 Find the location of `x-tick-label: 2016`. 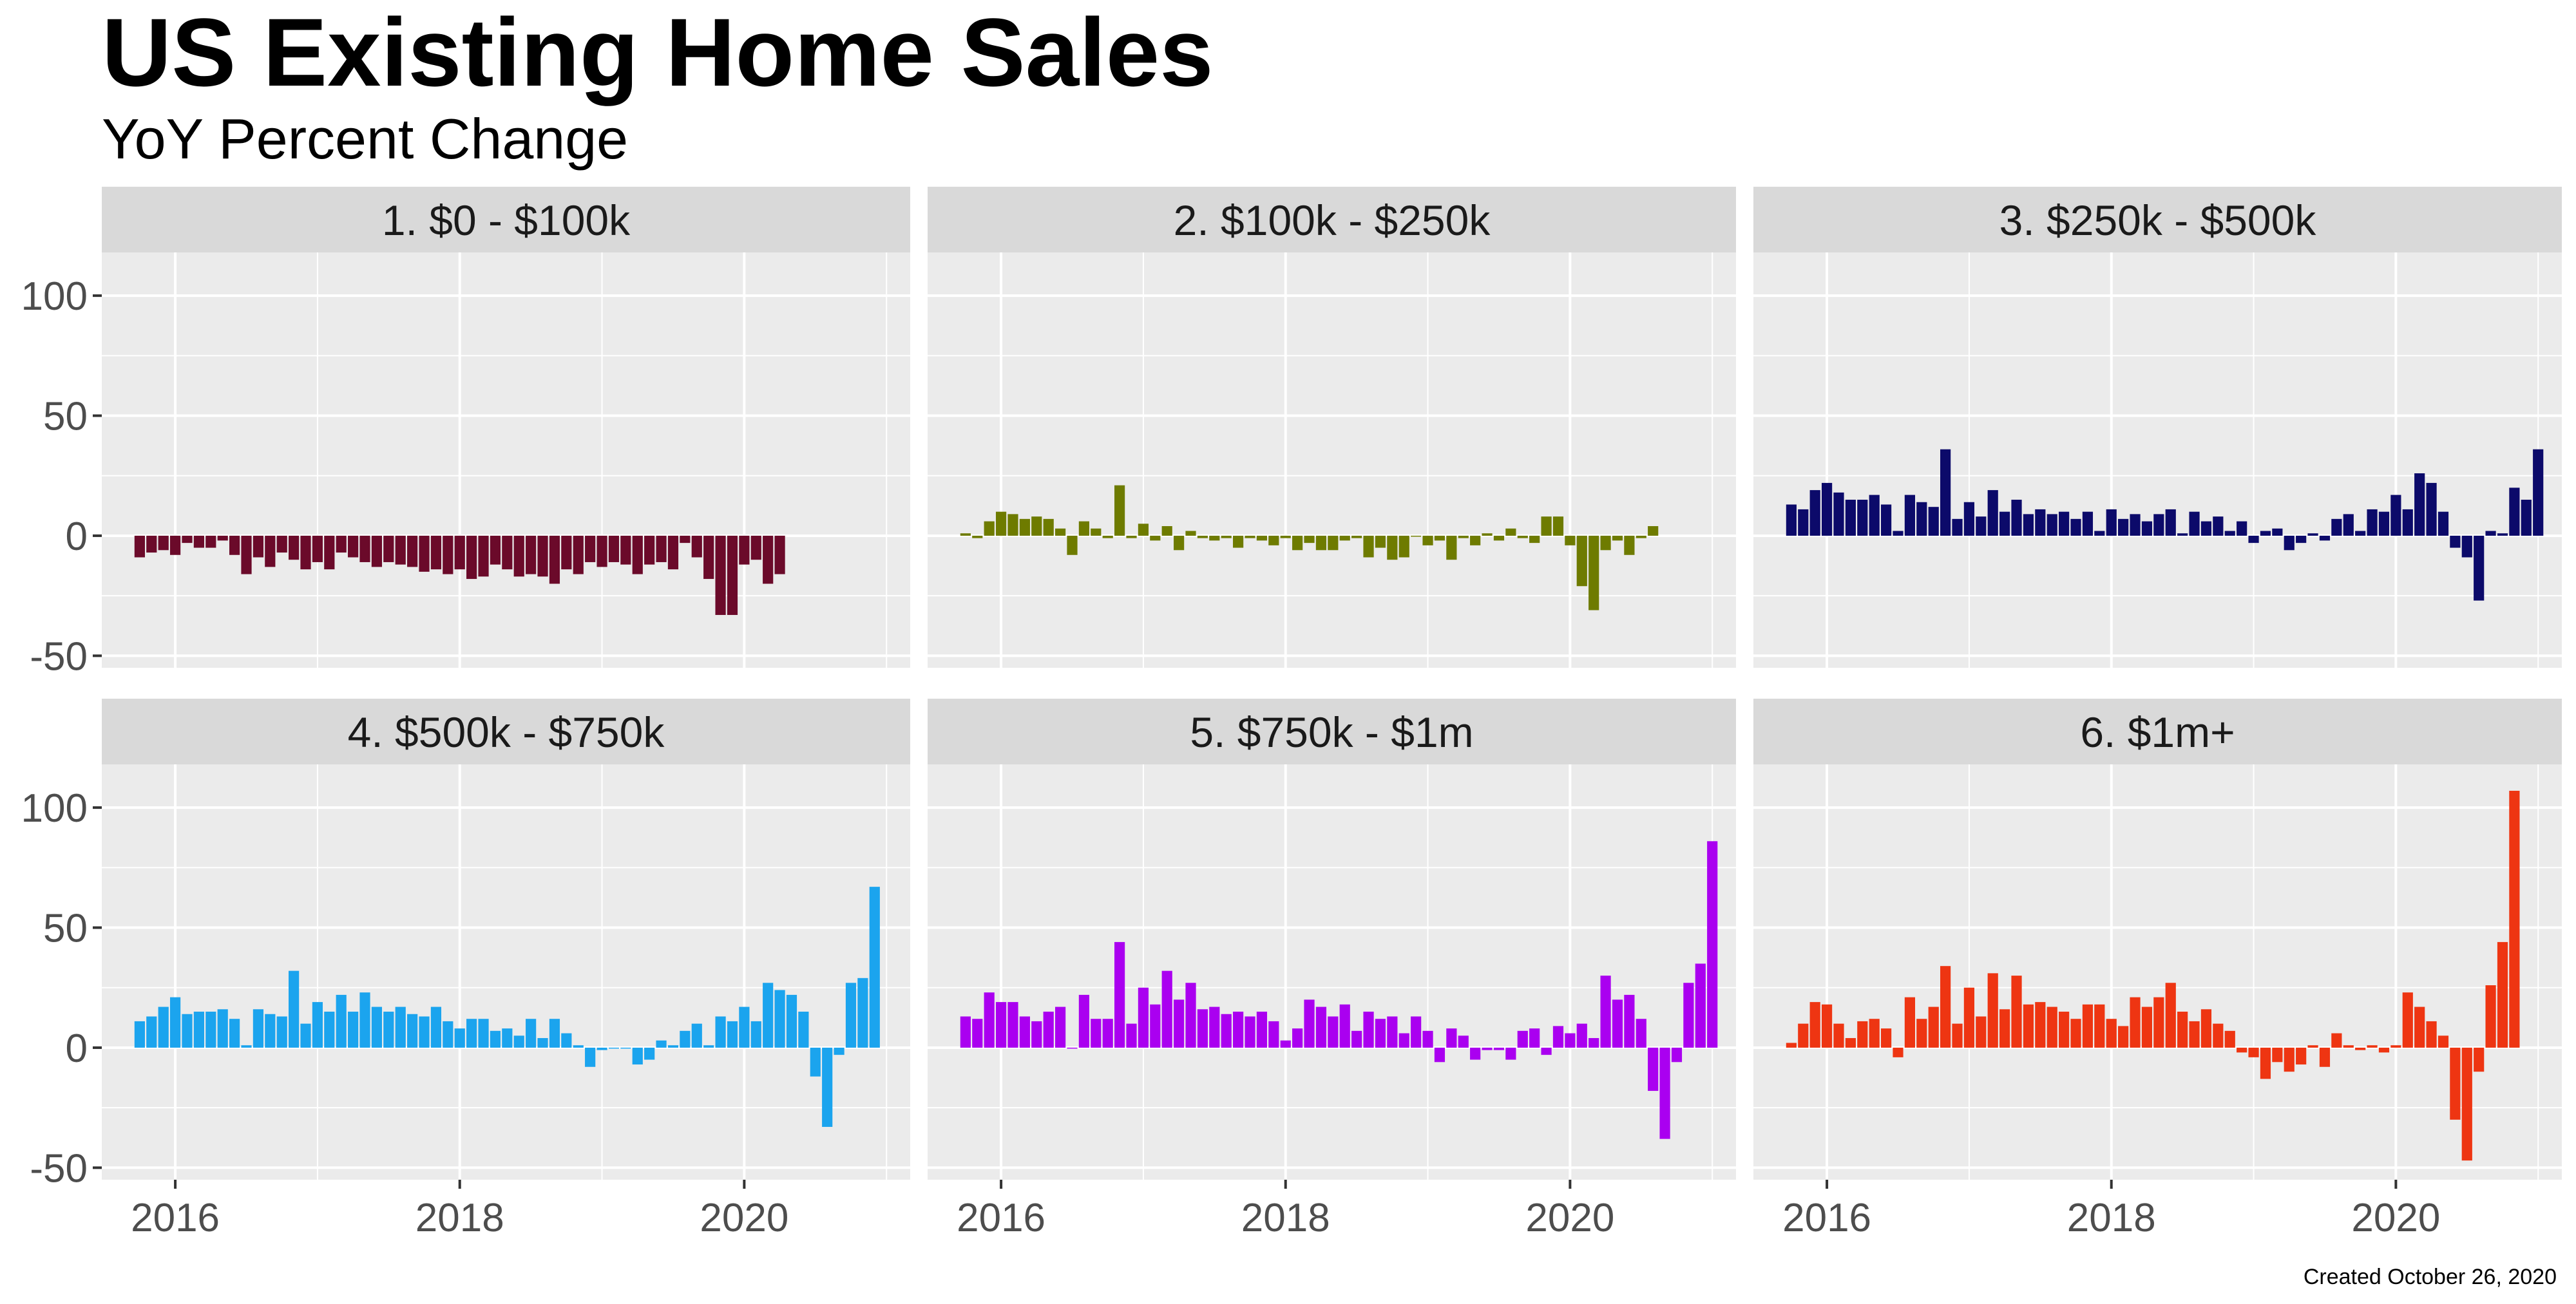

x-tick-label: 2016 is located at coordinates (175, 1218).